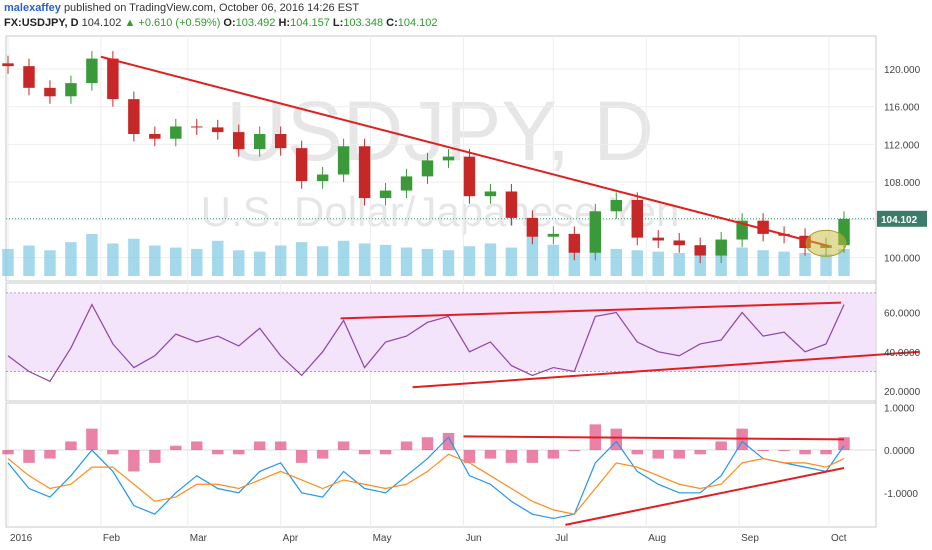  Describe the element at coordinates (284, 23) in the screenshot. I see `high-label: H:` at that location.